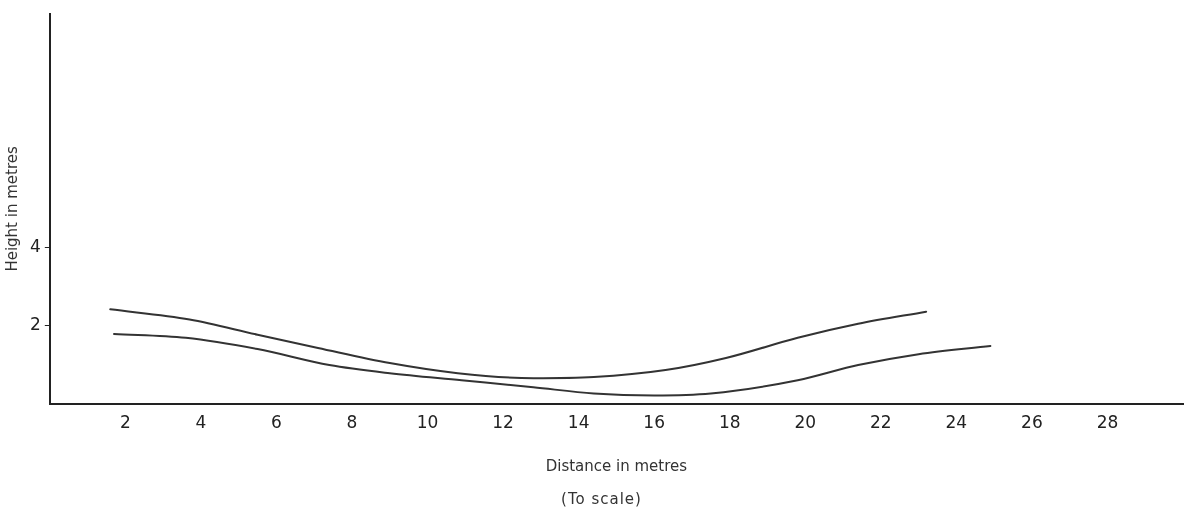 This screenshot has width=1203, height=531. Describe the element at coordinates (503, 422) in the screenshot. I see `x-tick-label: 12` at that location.